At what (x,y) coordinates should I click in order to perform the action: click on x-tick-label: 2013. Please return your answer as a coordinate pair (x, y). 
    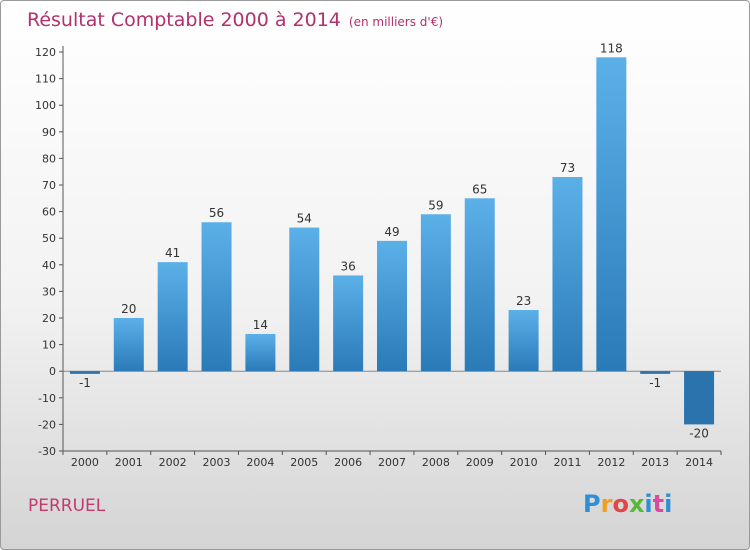
    Looking at the image, I should click on (655, 462).